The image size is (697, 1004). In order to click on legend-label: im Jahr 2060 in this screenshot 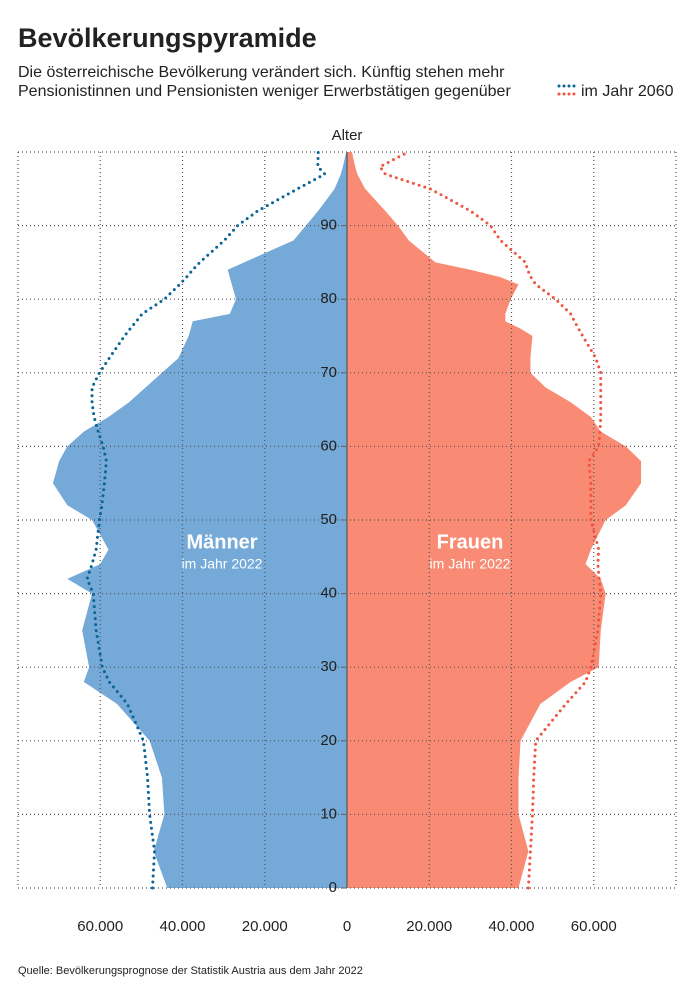, I will do `click(627, 91)`.